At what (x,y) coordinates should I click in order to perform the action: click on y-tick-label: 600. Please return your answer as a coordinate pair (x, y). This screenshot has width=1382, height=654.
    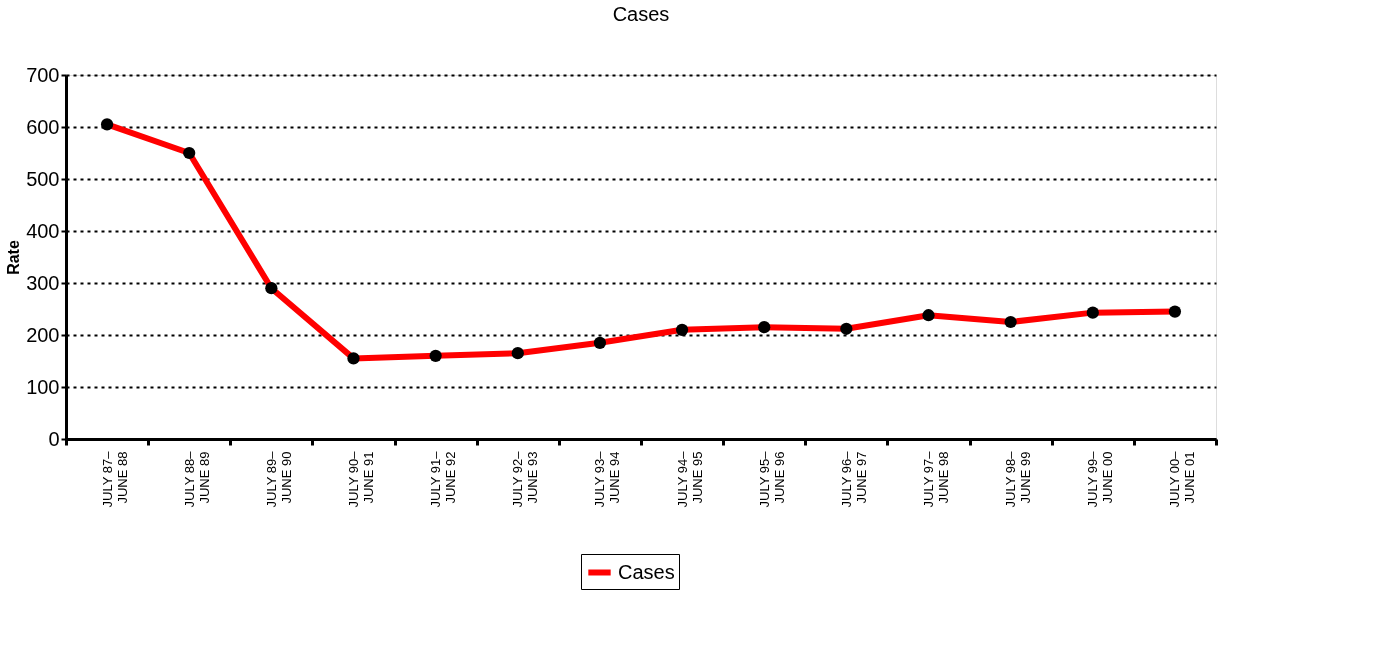
    Looking at the image, I should click on (43, 126).